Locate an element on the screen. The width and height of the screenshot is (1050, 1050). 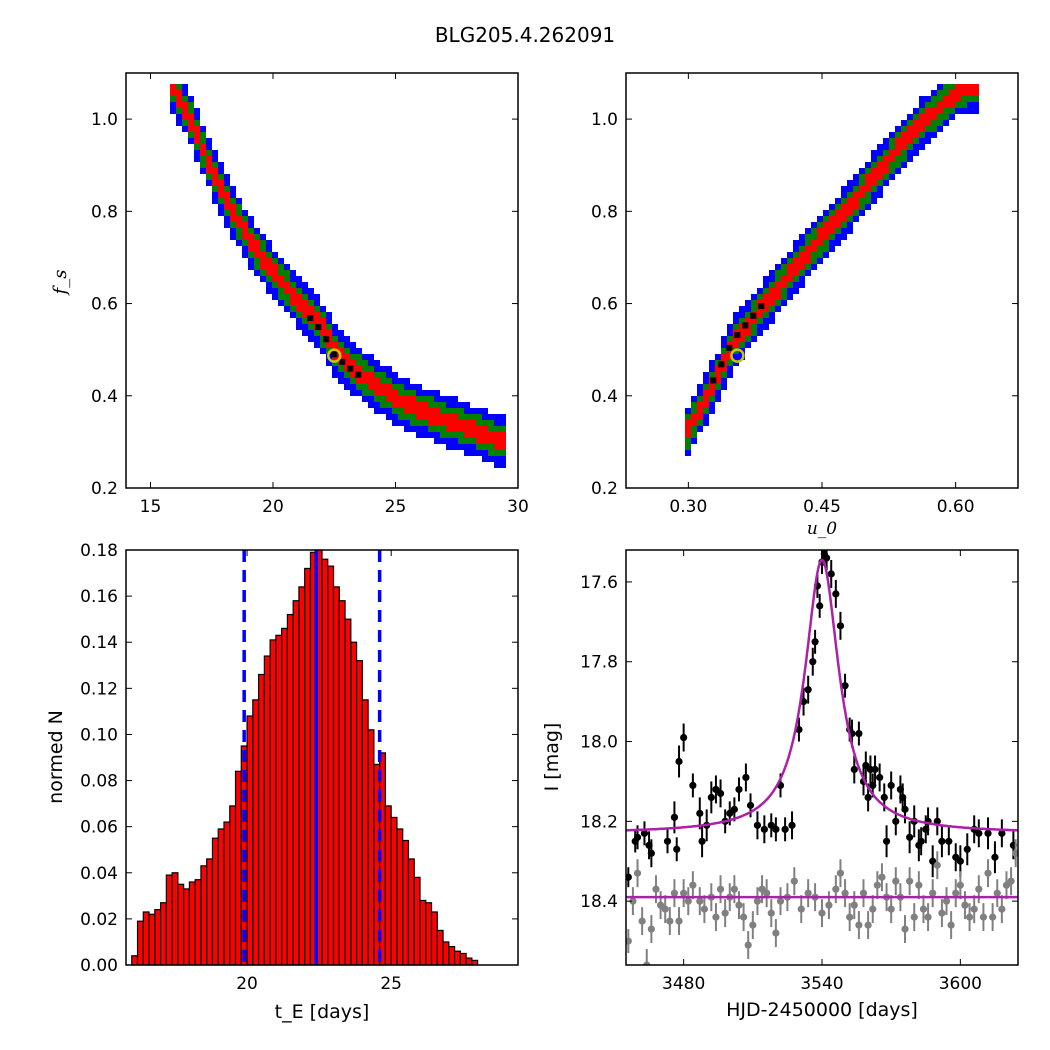
y-tick-label: 0.14 is located at coordinates (99, 643).